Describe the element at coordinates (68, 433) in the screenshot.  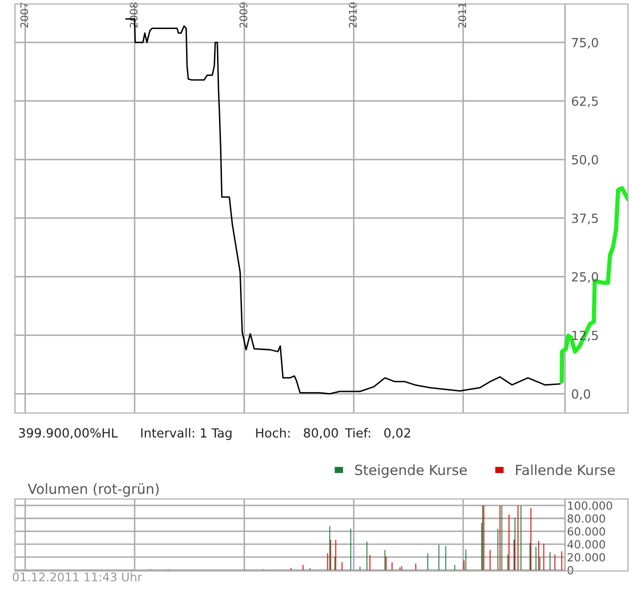
I see `text: 399.900,00%HL` at that location.